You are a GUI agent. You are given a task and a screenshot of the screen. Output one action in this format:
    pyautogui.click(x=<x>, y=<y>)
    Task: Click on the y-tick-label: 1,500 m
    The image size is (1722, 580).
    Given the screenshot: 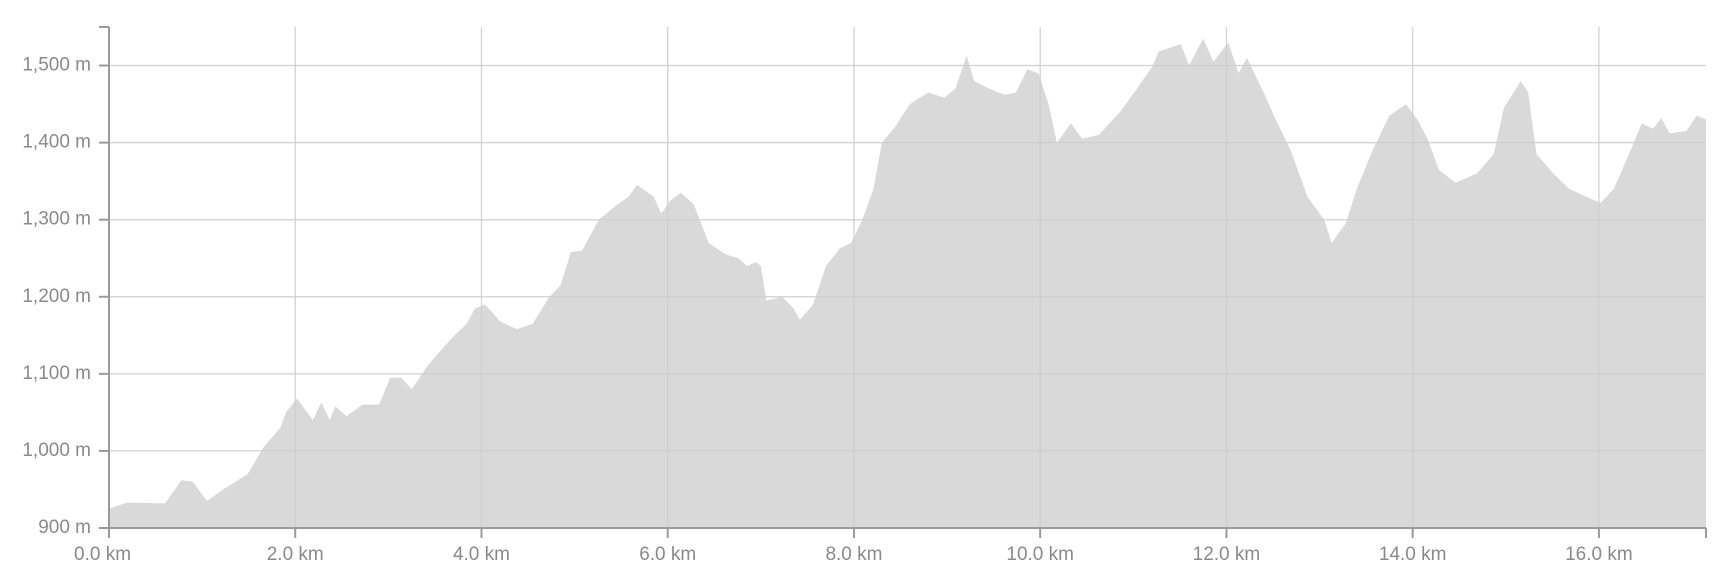 What is the action you would take?
    pyautogui.click(x=56, y=65)
    